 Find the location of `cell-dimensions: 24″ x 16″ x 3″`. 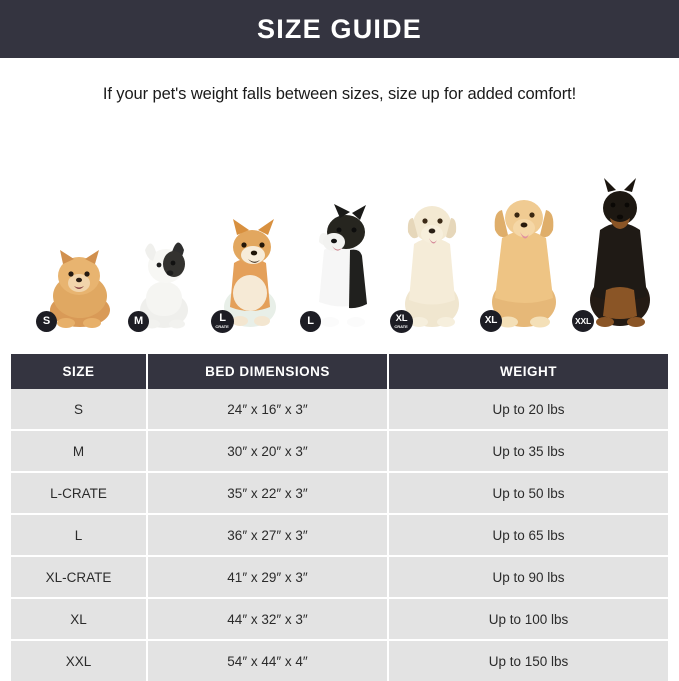

cell-dimensions: 24″ x 16″ x 3″ is located at coordinates (268, 410).